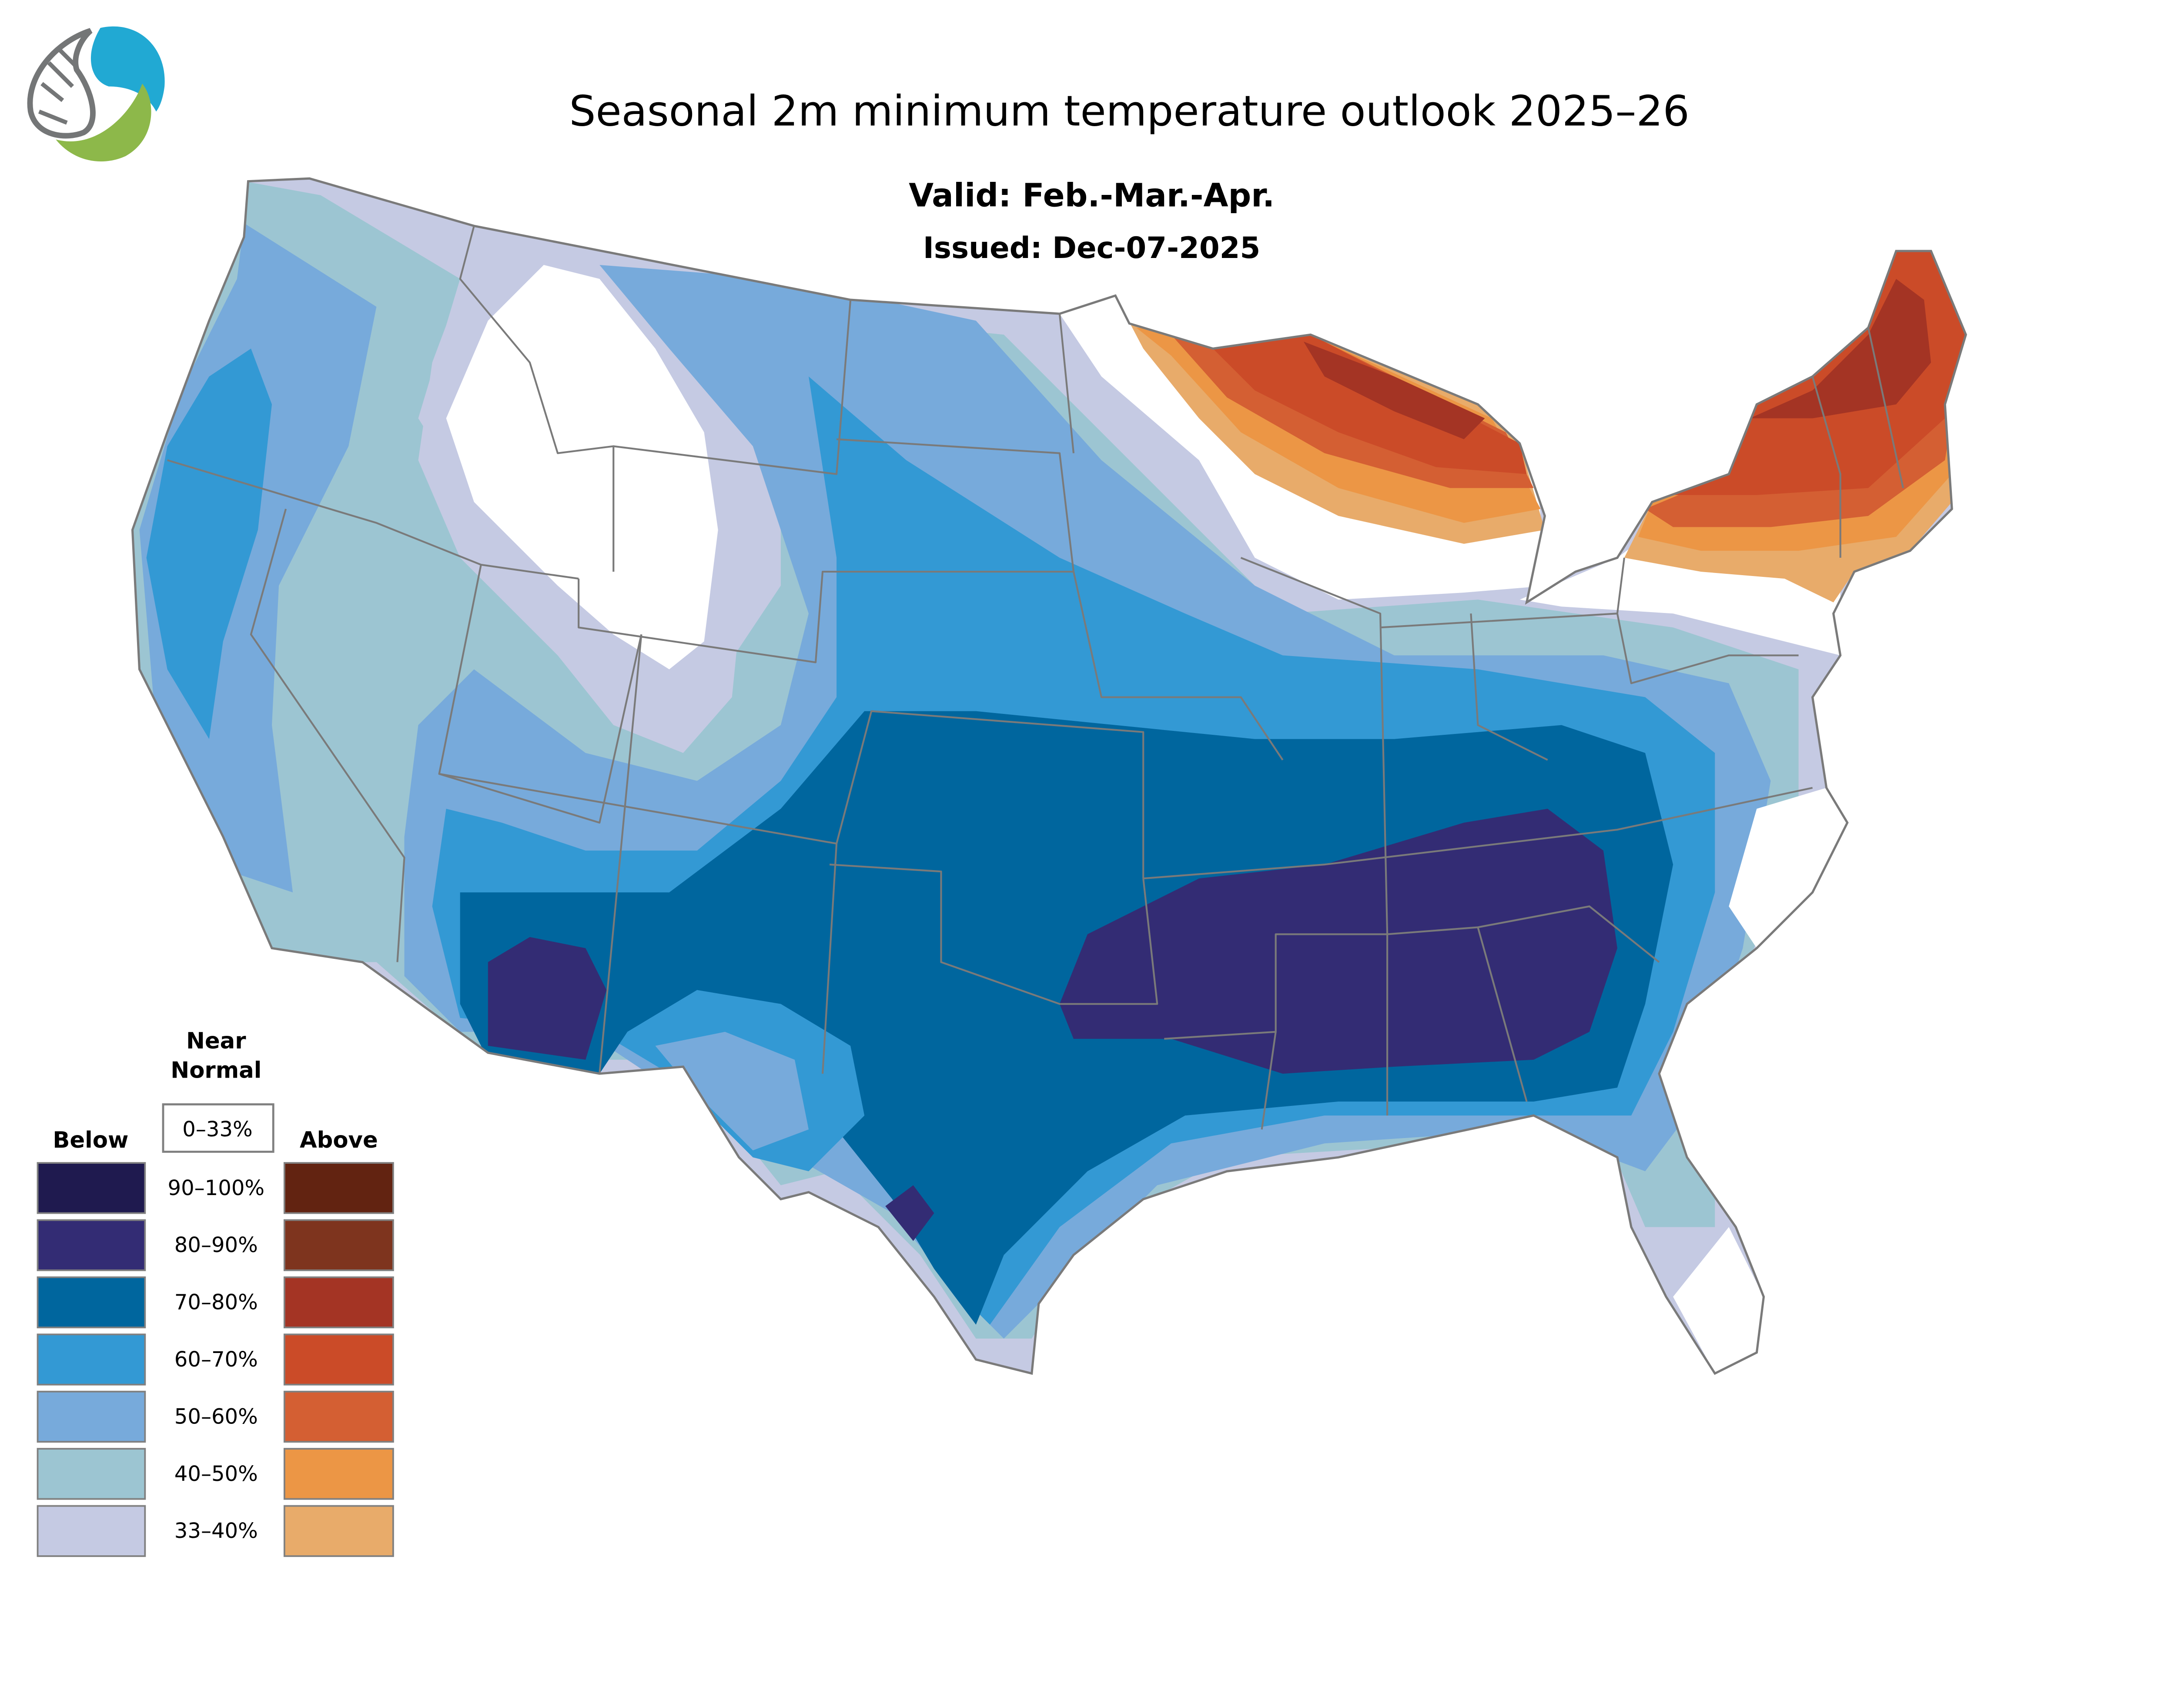 The width and height of the screenshot is (2175, 1708). Describe the element at coordinates (58, 86) in the screenshot. I see `logo-circuit-lines` at that location.